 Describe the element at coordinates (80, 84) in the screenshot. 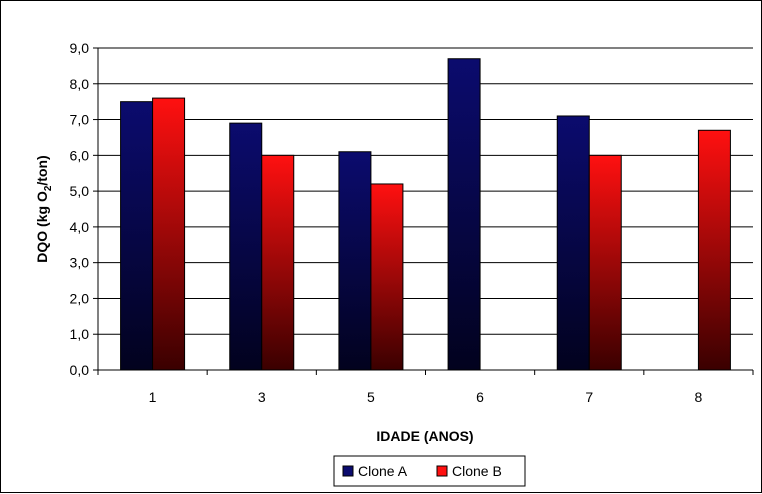

I see `y-tick-label: 8,0` at that location.